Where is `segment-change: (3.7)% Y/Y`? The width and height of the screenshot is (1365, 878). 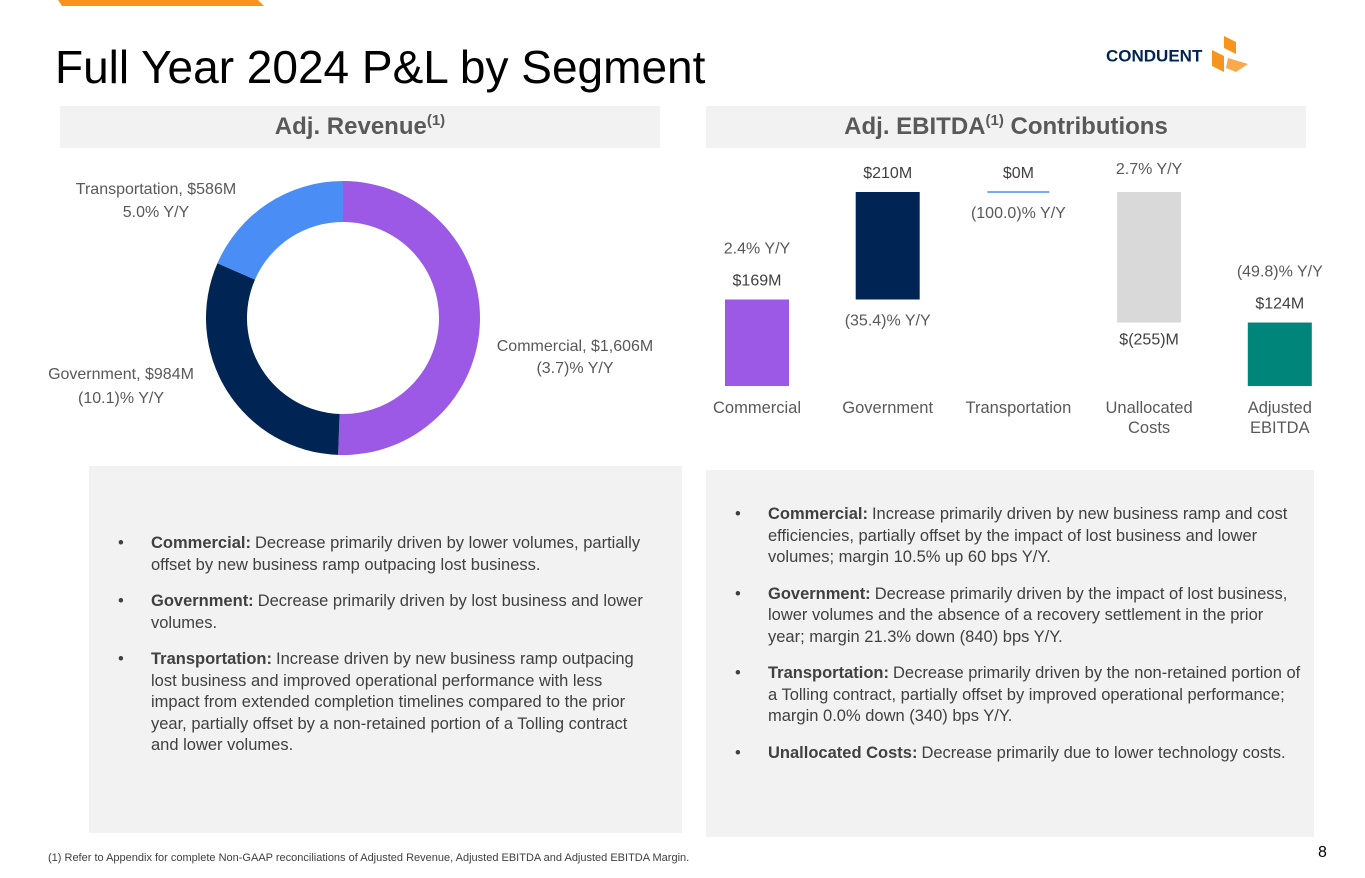 segment-change: (3.7)% Y/Y is located at coordinates (574, 368).